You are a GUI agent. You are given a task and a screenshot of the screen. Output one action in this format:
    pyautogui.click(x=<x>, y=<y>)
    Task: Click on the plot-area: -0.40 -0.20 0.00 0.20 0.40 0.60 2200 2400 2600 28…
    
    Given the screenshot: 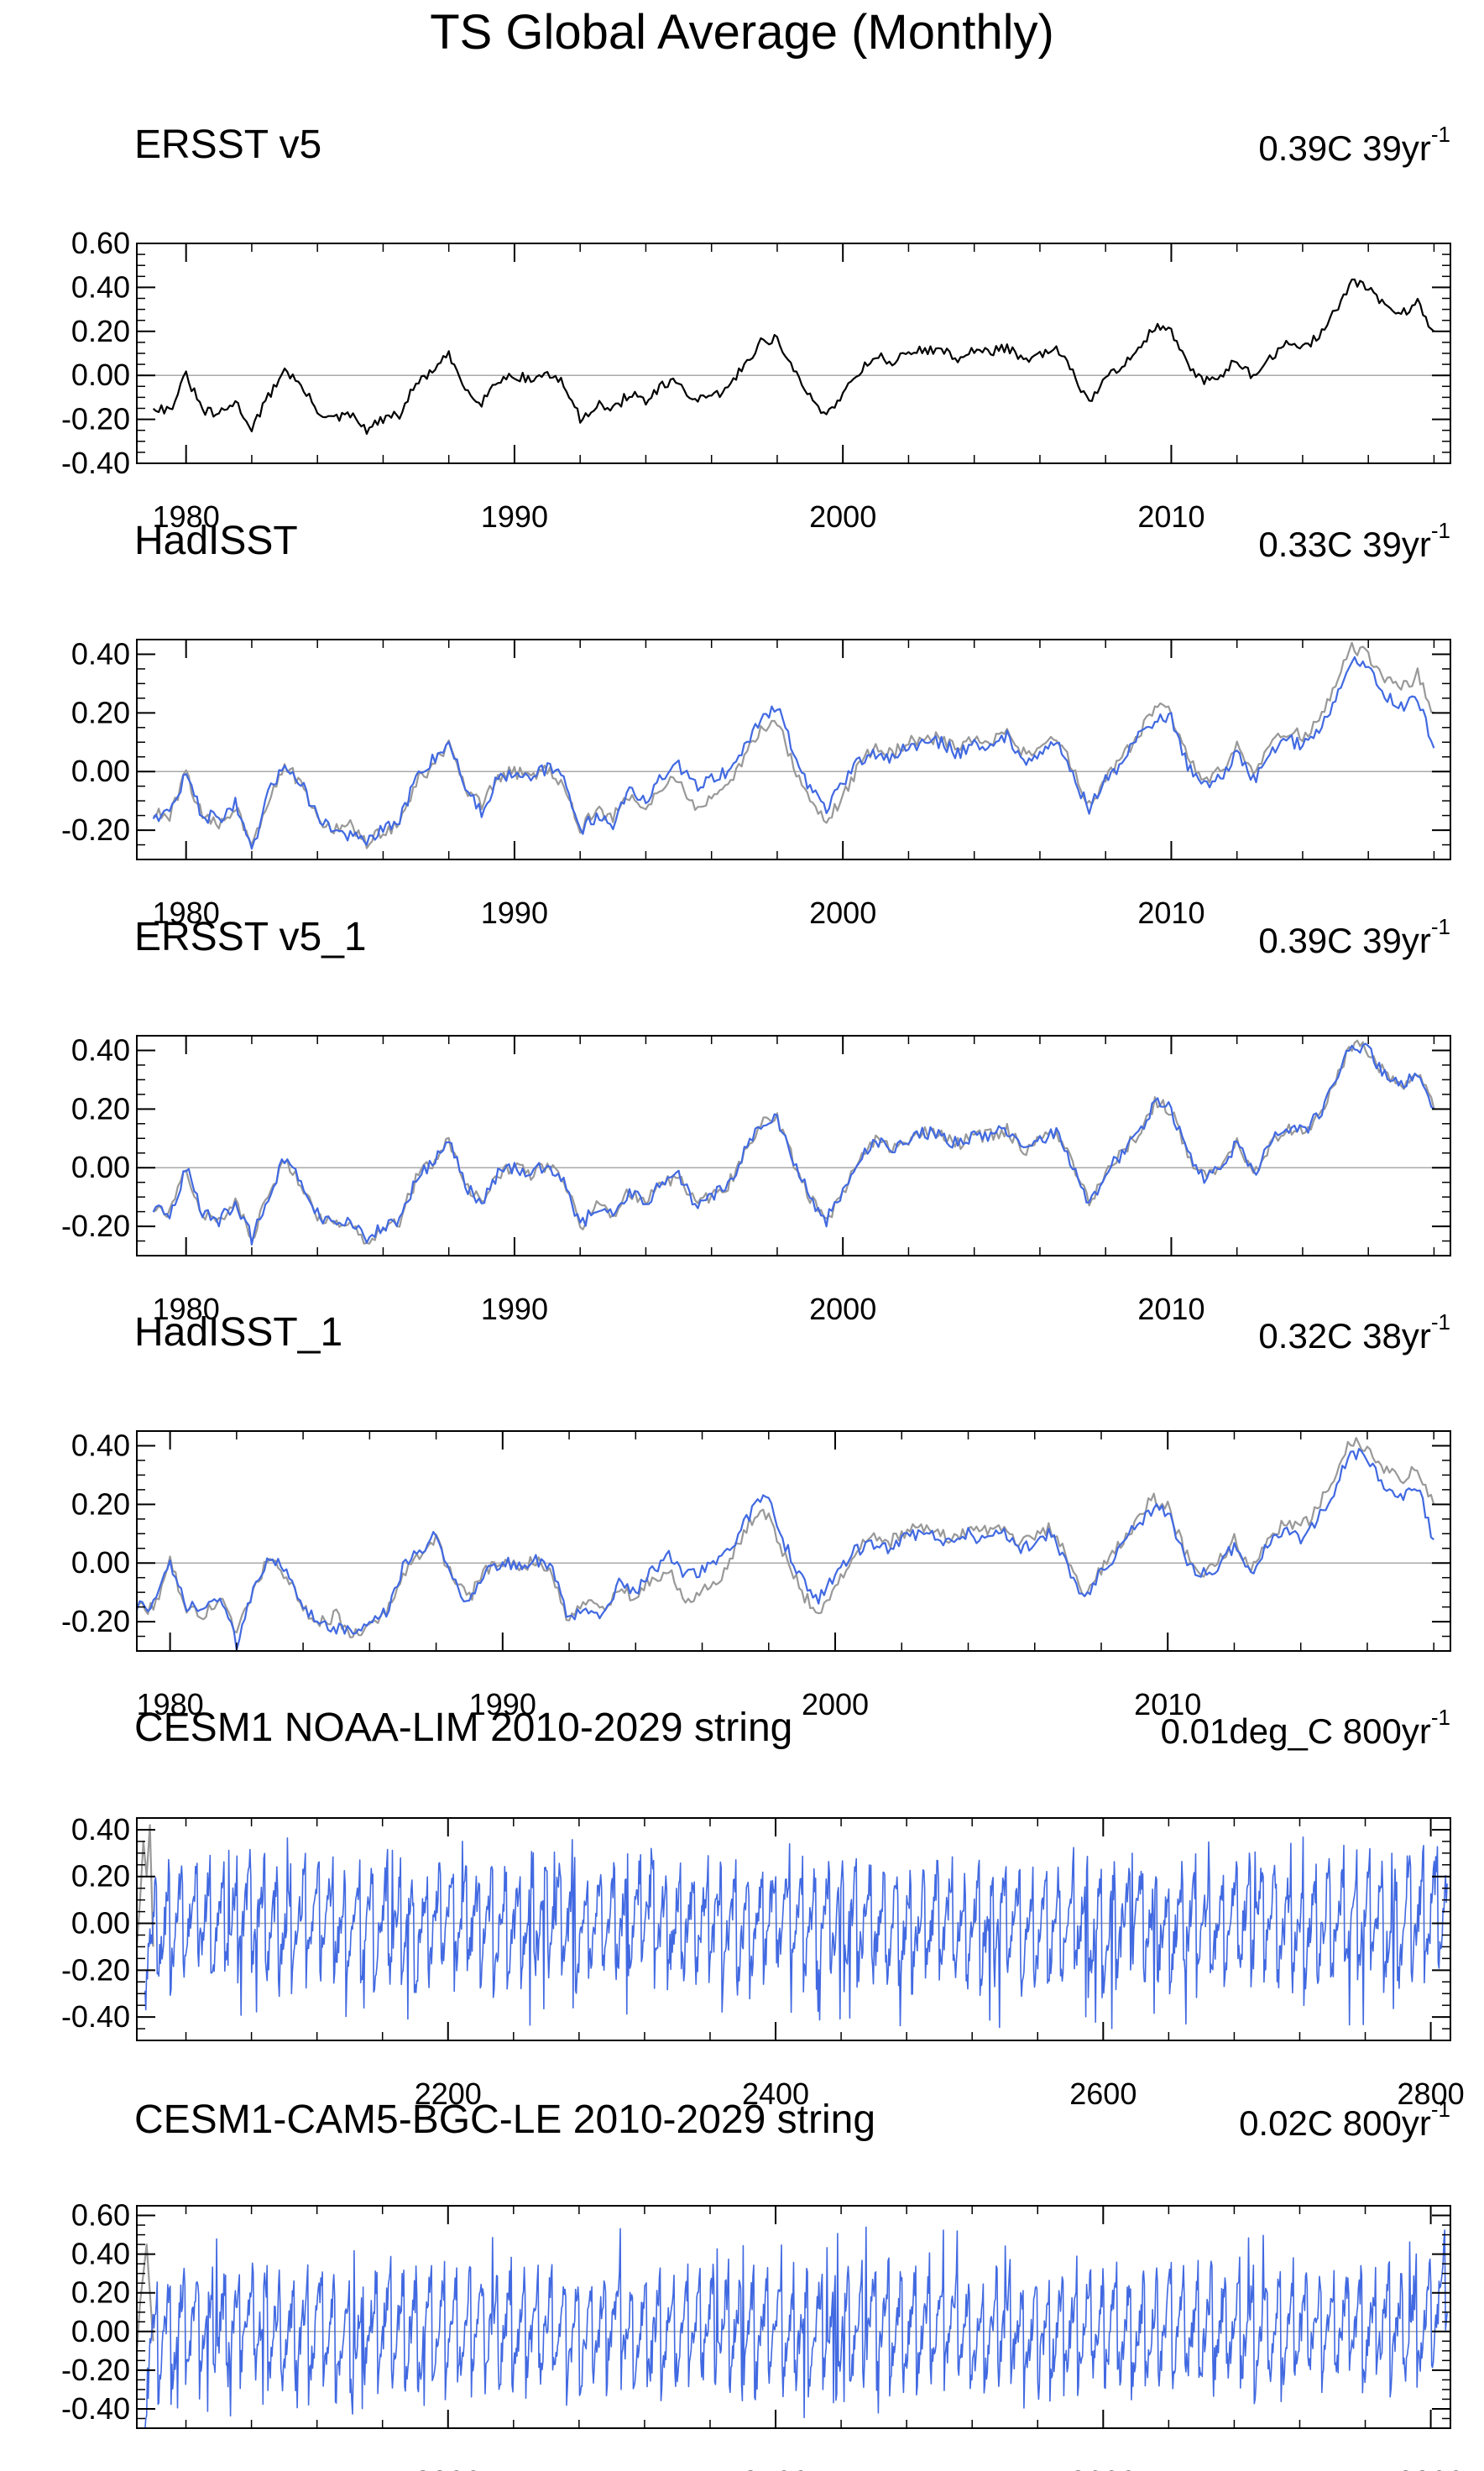 What is the action you would take?
    pyautogui.click(x=763, y=2334)
    